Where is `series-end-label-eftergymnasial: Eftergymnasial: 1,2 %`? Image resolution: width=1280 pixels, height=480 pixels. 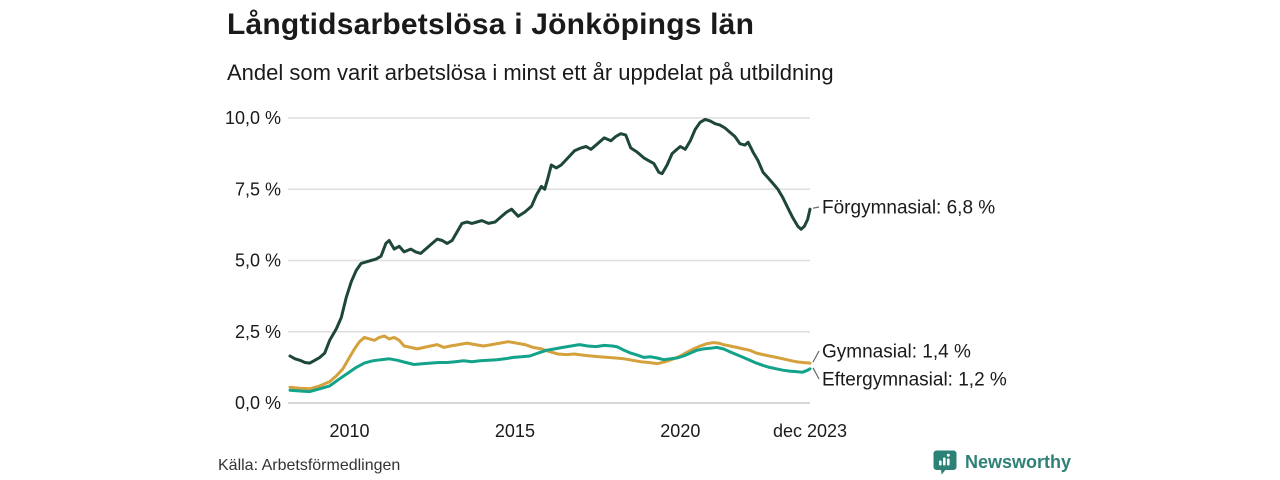 series-end-label-eftergymnasial: Eftergymnasial: 1,2 % is located at coordinates (914, 380).